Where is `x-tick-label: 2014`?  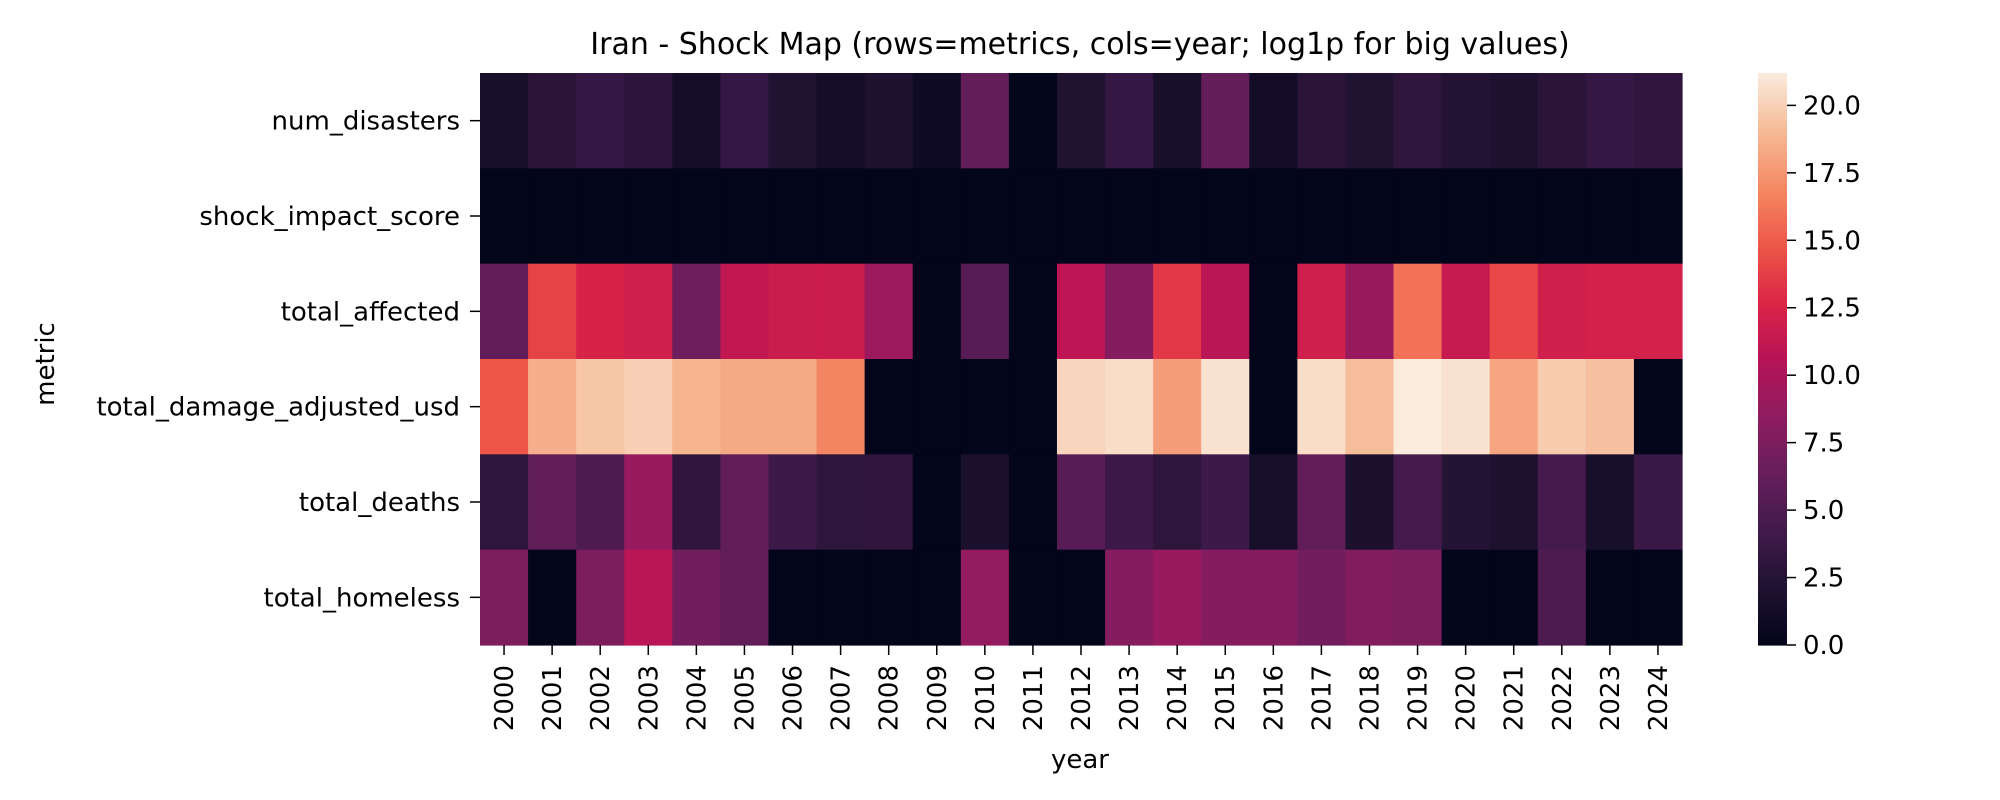
x-tick-label: 2014 is located at coordinates (1178, 698).